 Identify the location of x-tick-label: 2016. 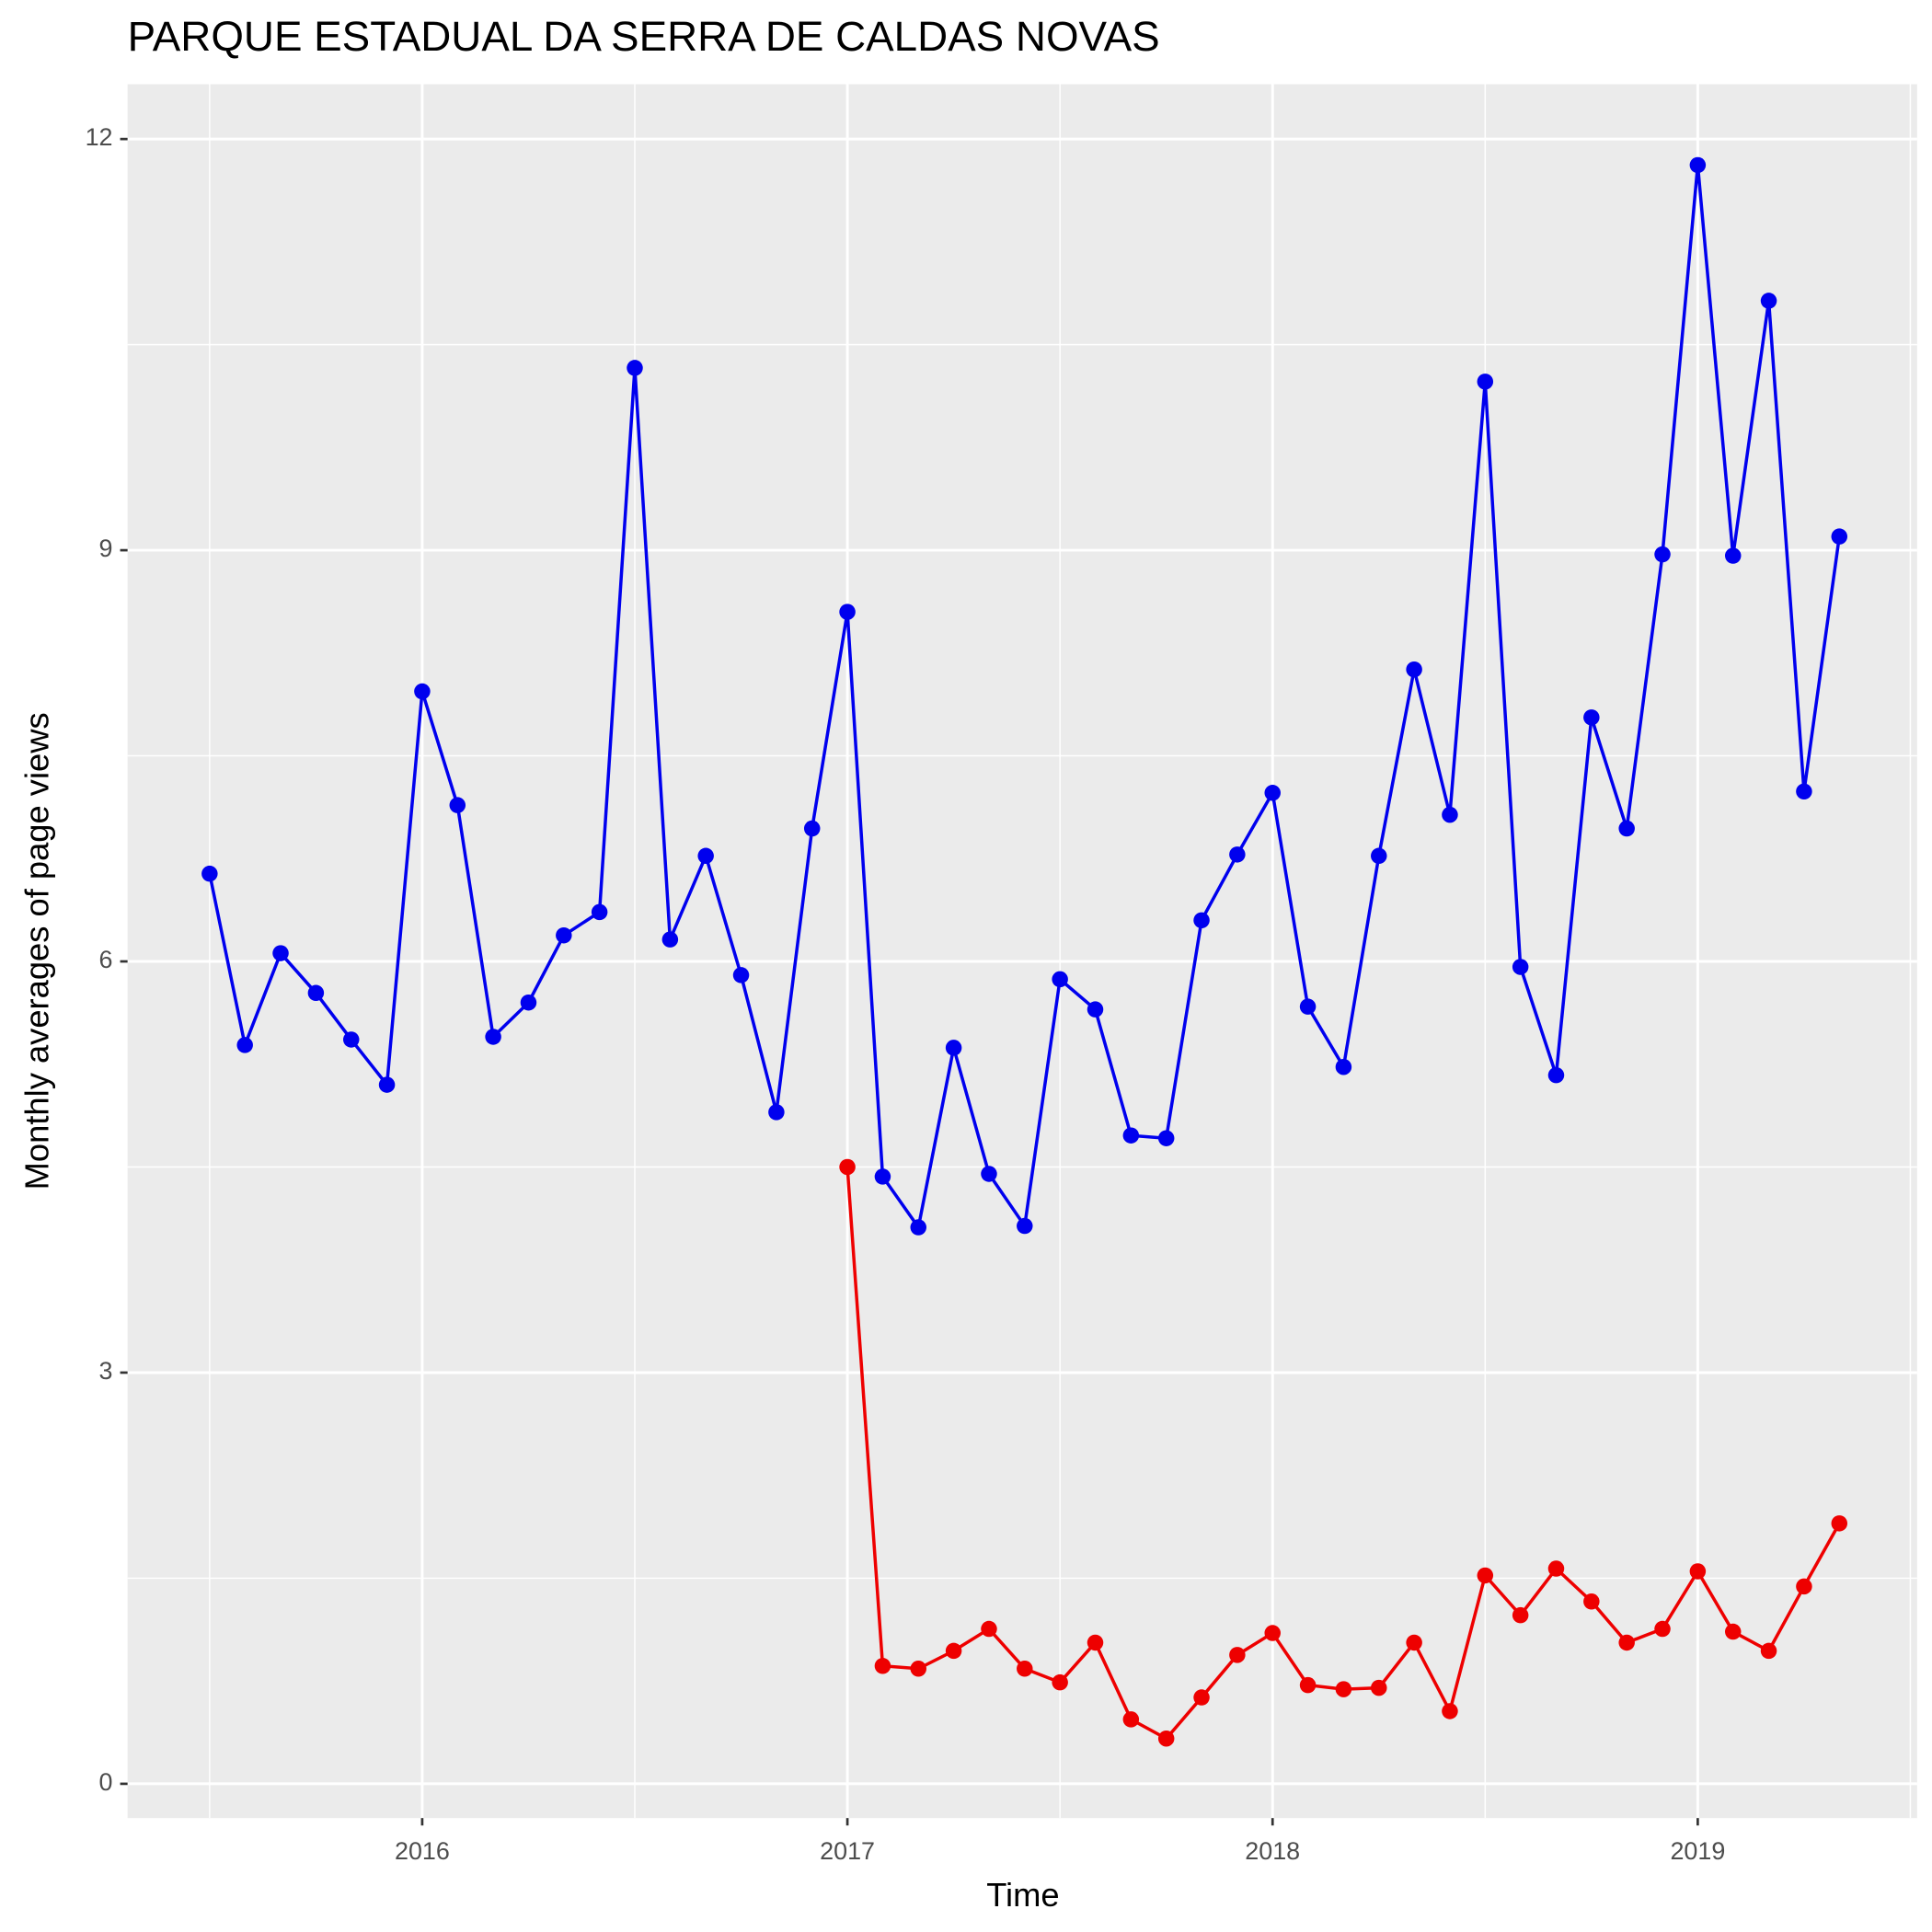
(422, 1851).